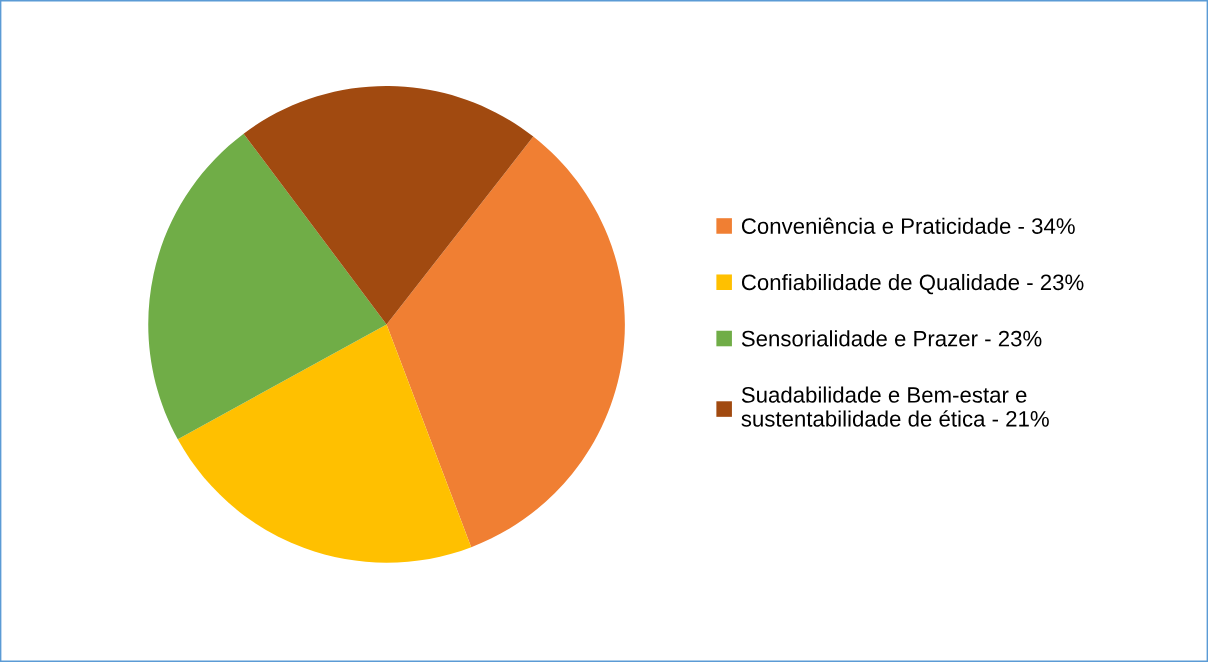 This screenshot has width=1208, height=662. I want to click on legend-label: Confiabilidade de Qualidade - 23%, so click(912, 284).